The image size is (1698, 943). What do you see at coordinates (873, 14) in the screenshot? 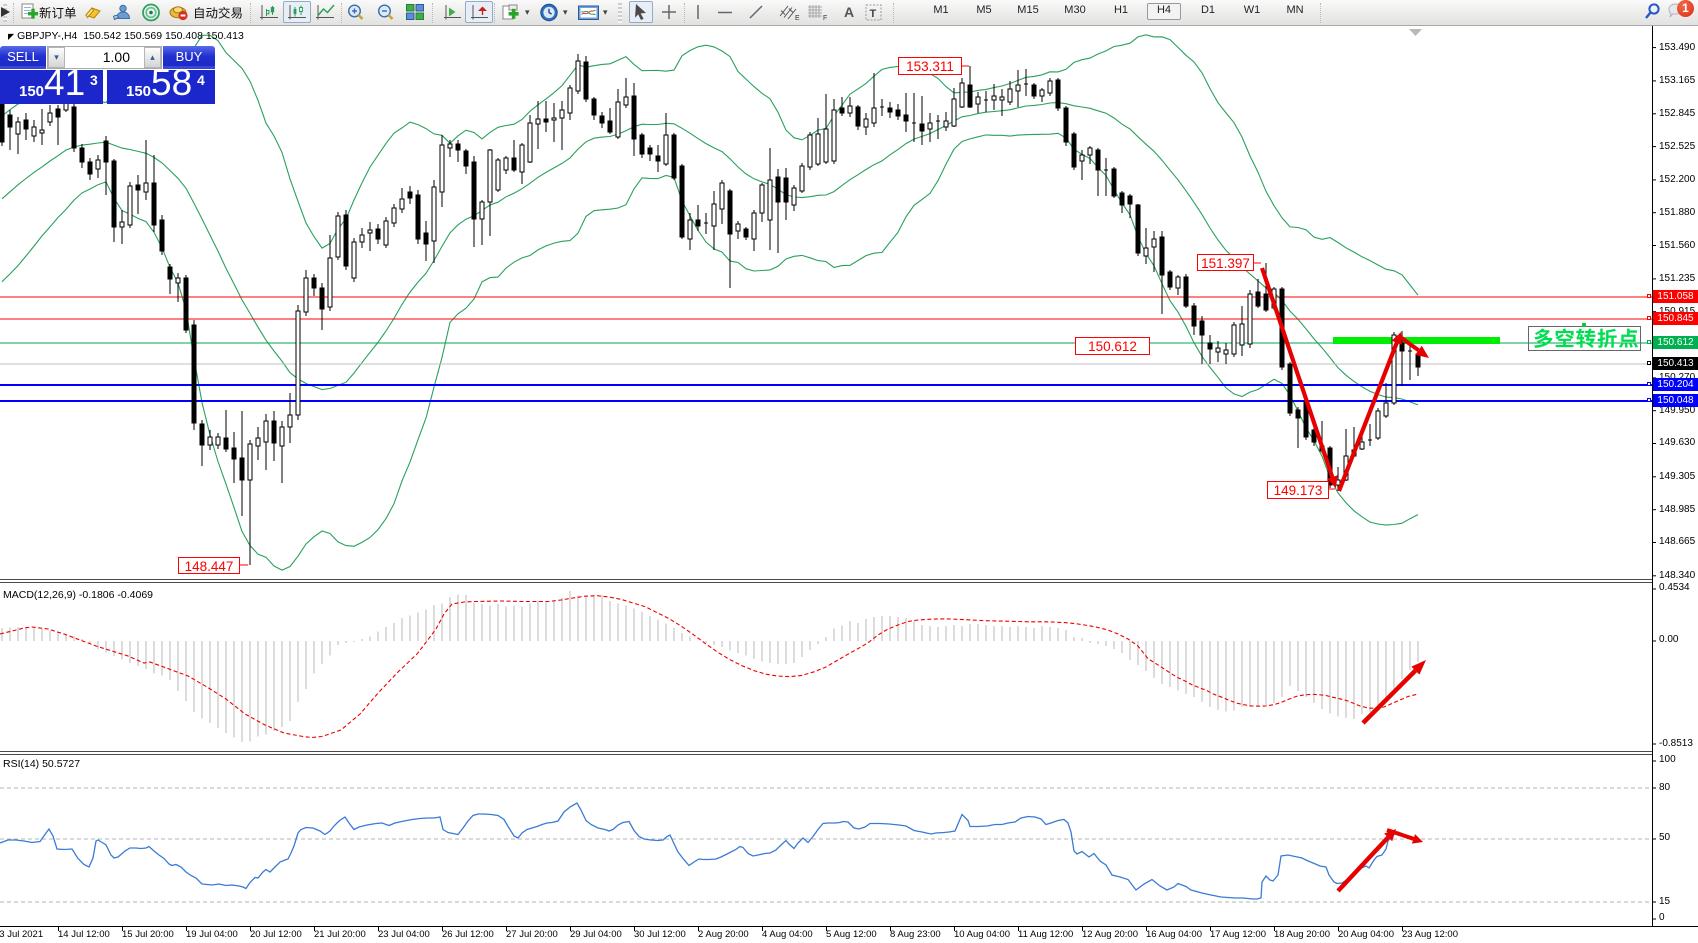
I see `svg-text: T` at bounding box center [873, 14].